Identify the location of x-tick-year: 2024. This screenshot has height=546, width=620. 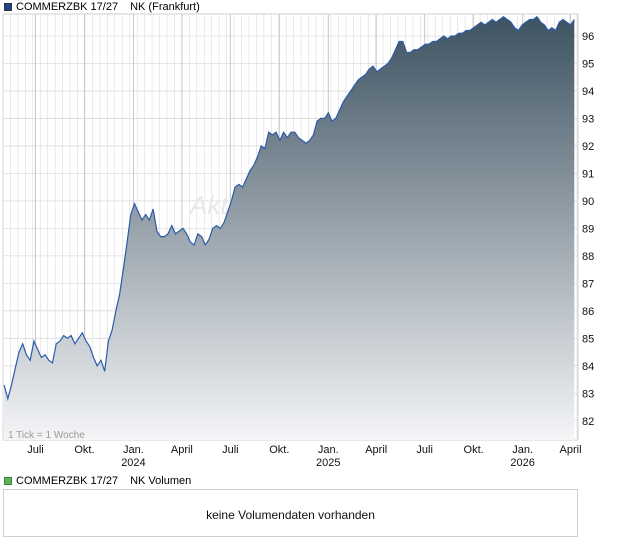
(133, 463).